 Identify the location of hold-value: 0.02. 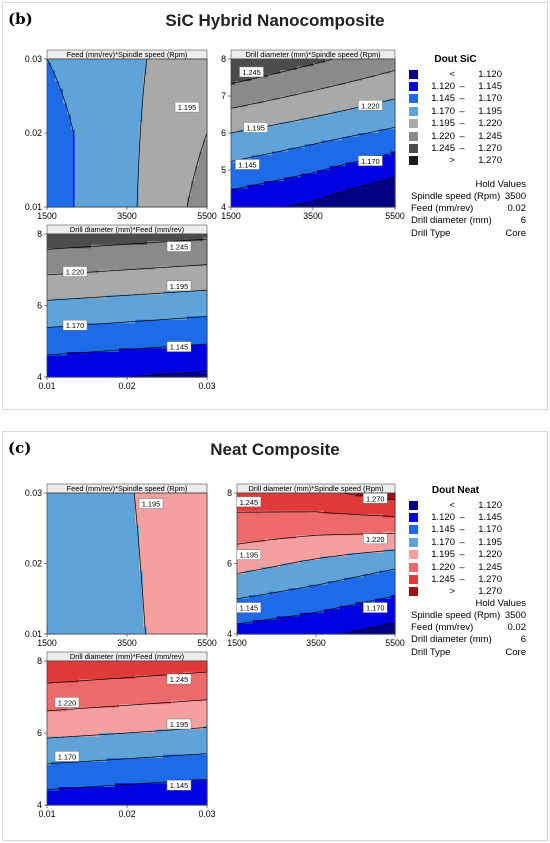
(517, 209).